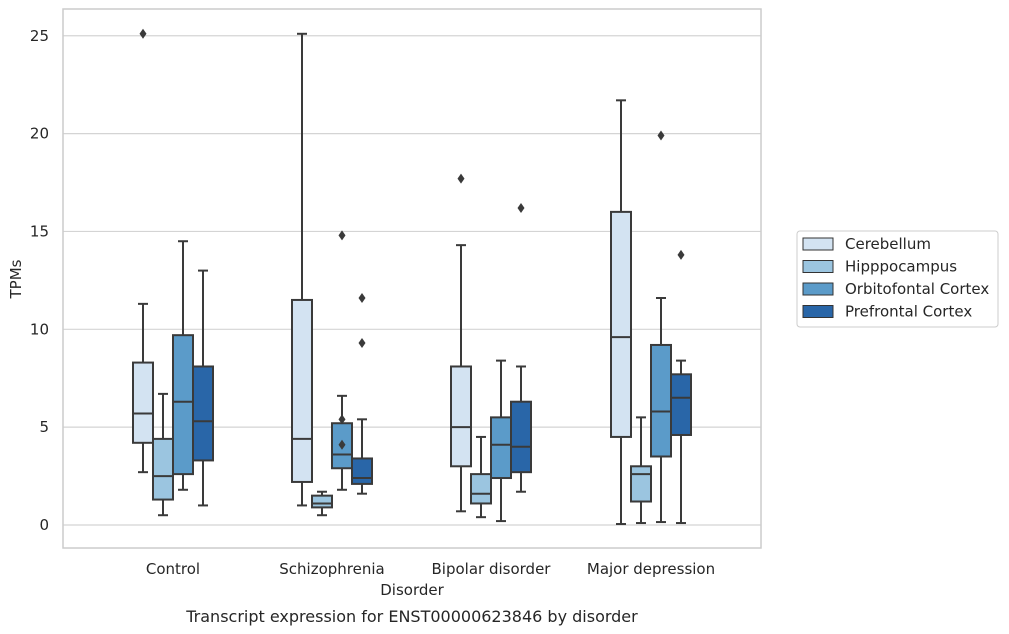 The image size is (1009, 634). What do you see at coordinates (39, 329) in the screenshot?
I see `y-tick-label: 10` at bounding box center [39, 329].